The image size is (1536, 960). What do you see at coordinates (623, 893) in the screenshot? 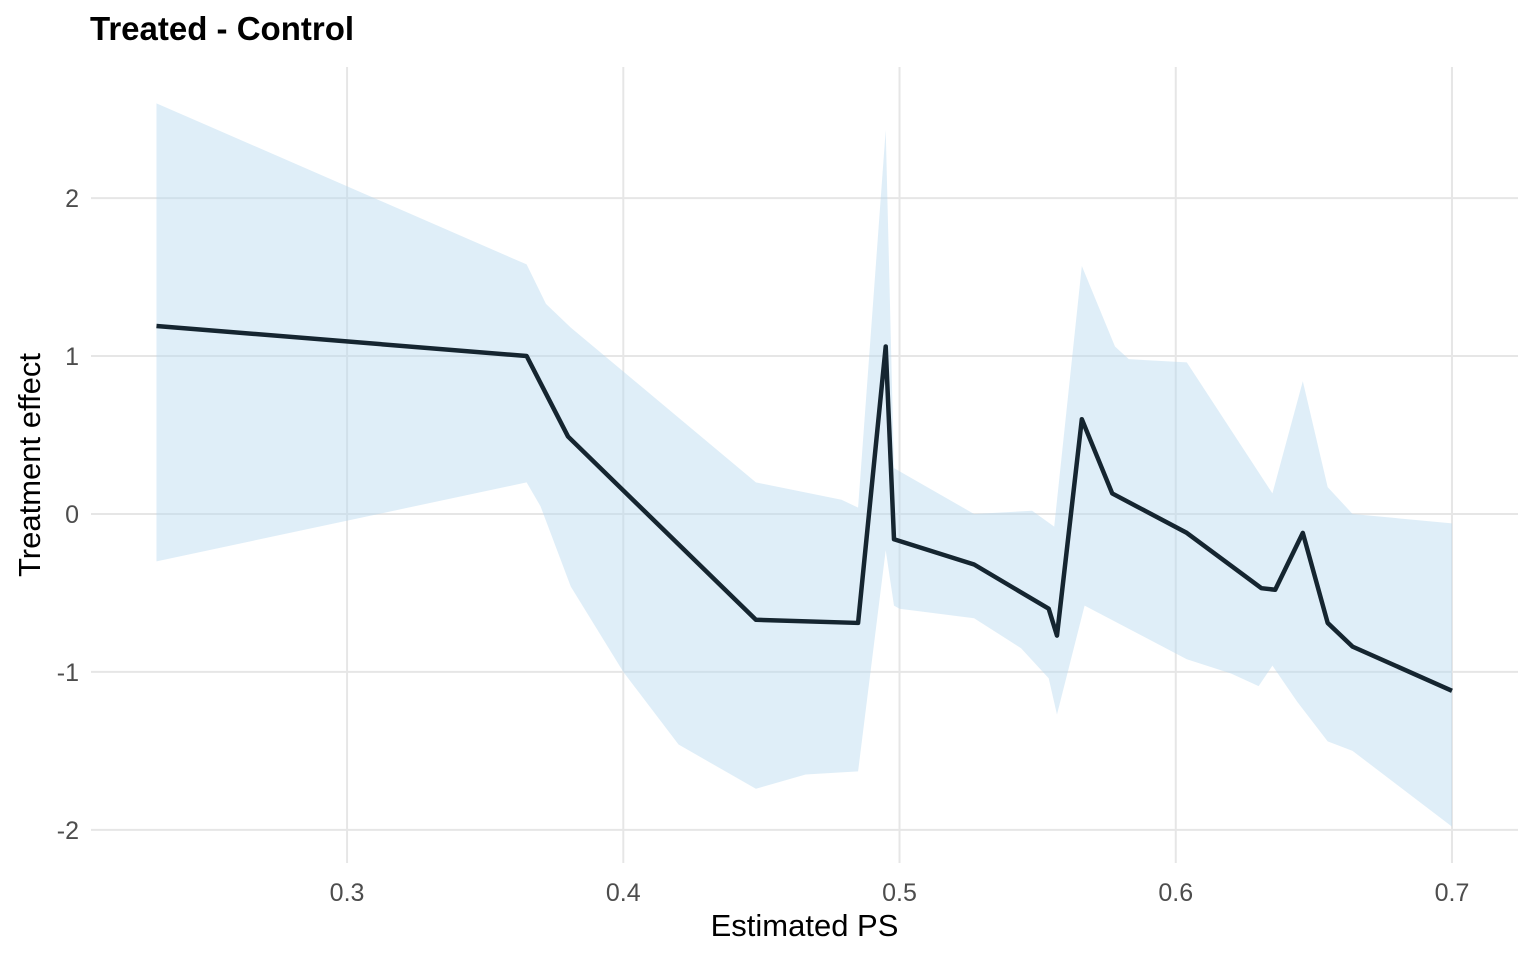
I see `x-tick-label: 0.4` at bounding box center [623, 893].